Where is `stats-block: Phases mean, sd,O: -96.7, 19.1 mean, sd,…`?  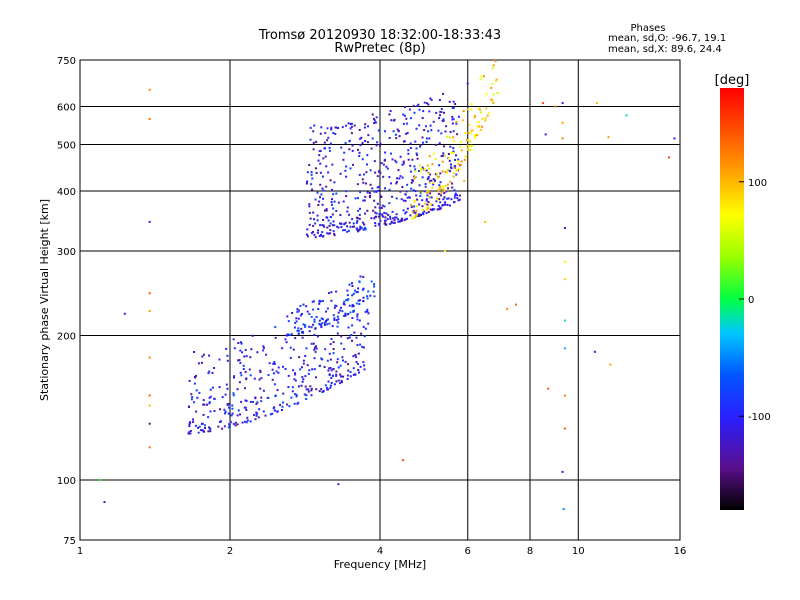
stats-block: Phases mean, sd,O: -96.7, 19.1 mean, sd,… is located at coordinates (667, 39).